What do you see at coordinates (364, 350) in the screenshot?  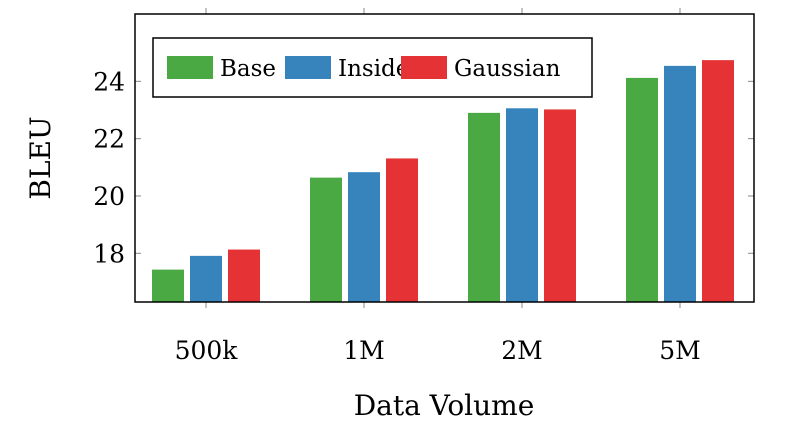 I see `x-tick-label: 1M` at bounding box center [364, 350].